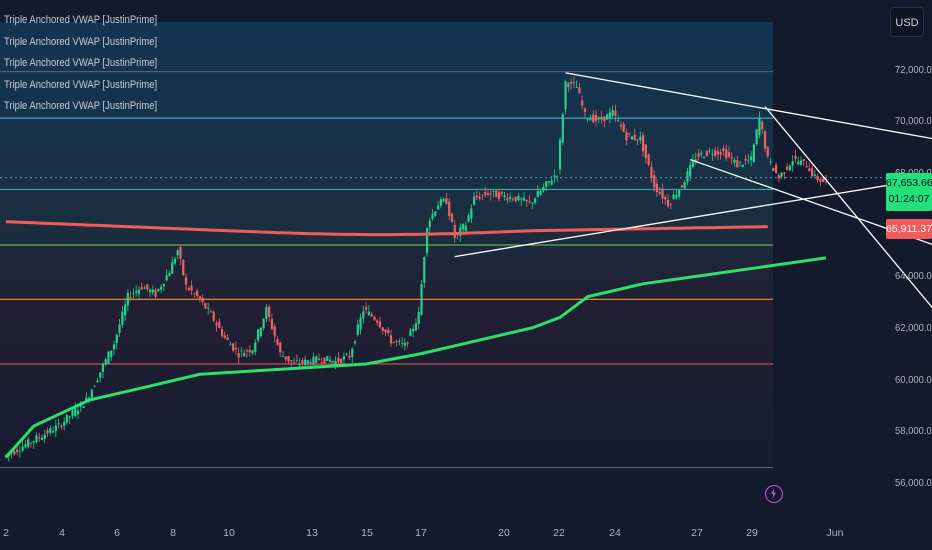 The width and height of the screenshot is (932, 550). Describe the element at coordinates (312, 533) in the screenshot. I see `time-tick: 13` at that location.